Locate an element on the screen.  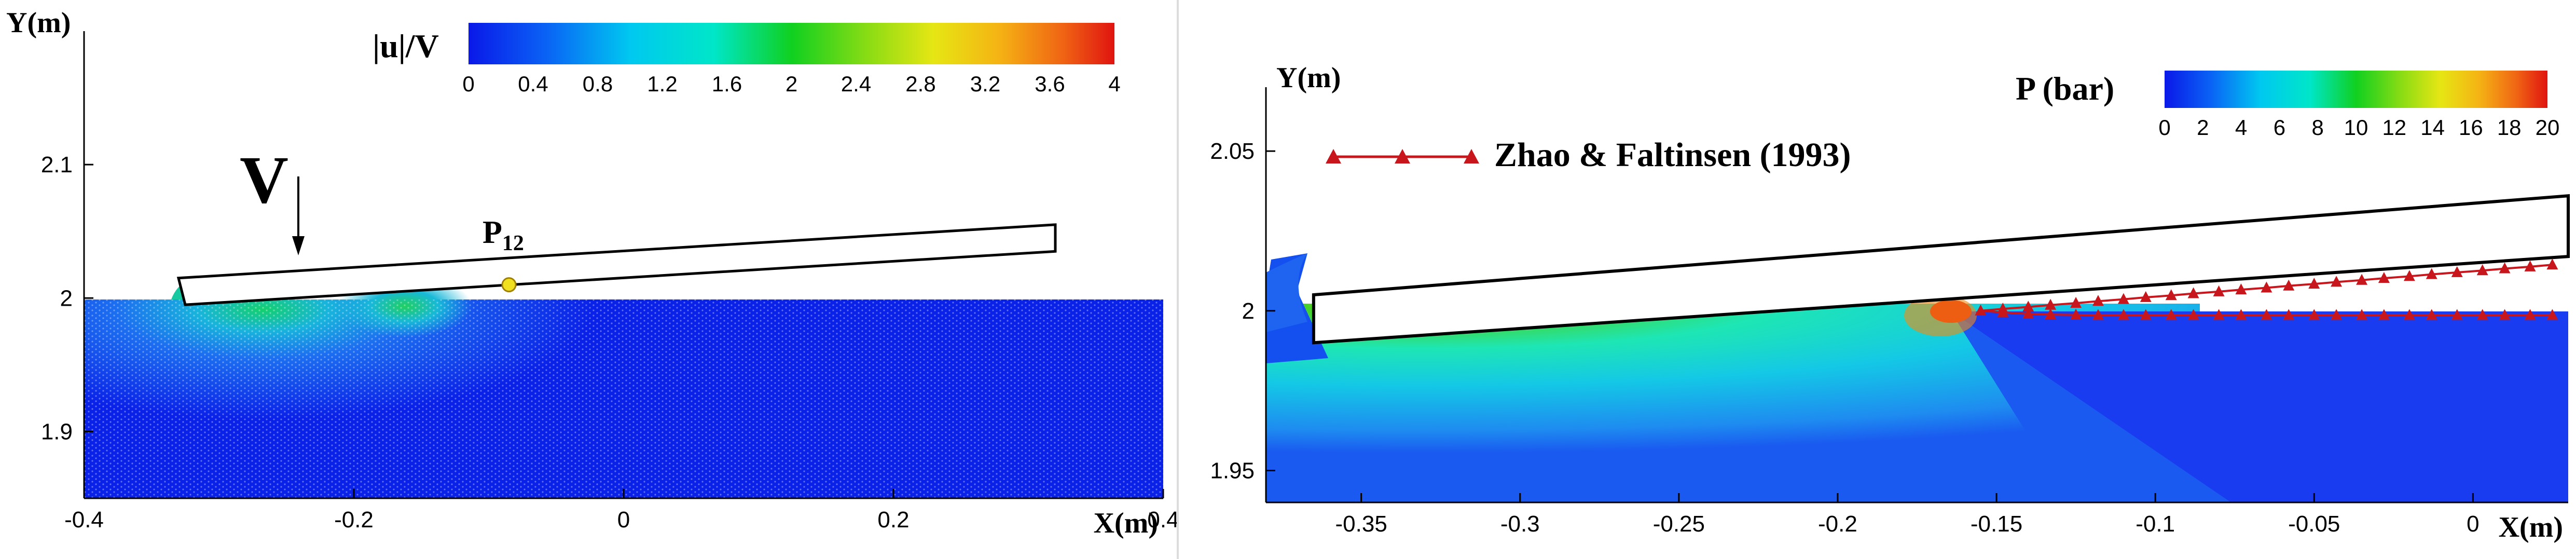
colorbar-label: P (bar) is located at coordinates (2065, 88).